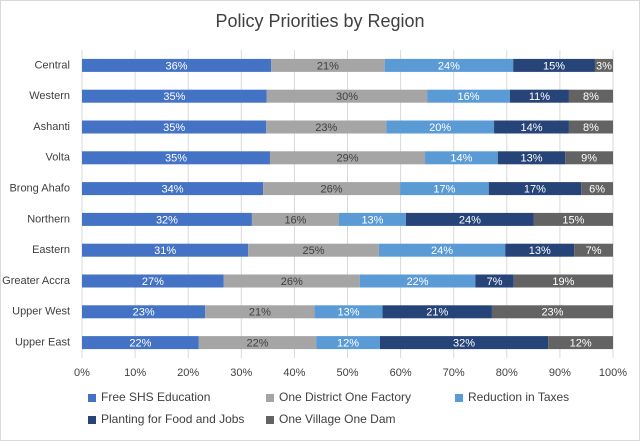 This screenshot has width=640, height=441. I want to click on data-label: 34%, so click(173, 190).